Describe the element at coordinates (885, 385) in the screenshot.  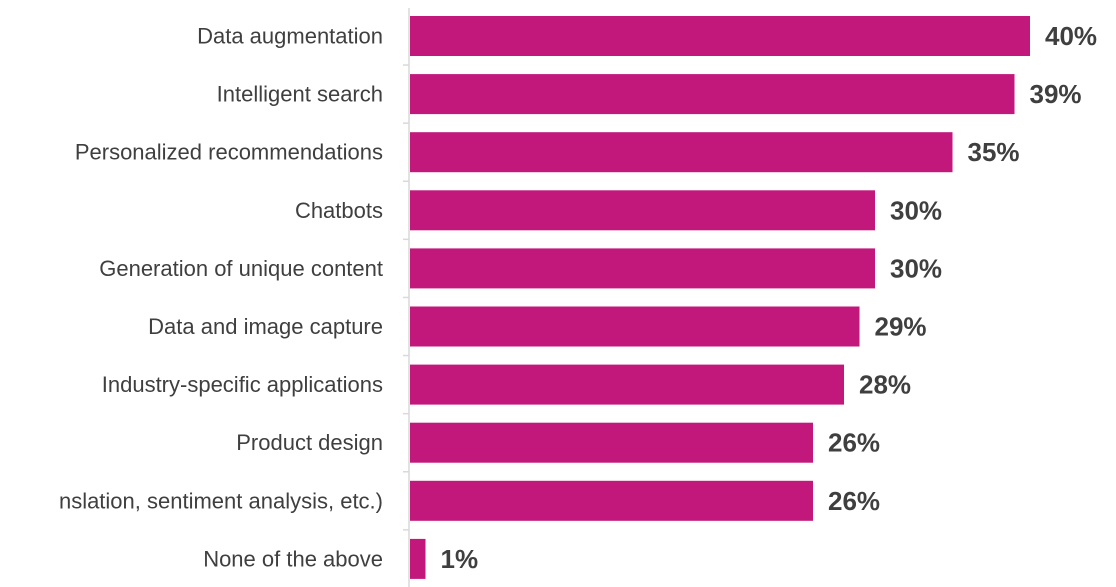
I see `value-label: 28%` at that location.